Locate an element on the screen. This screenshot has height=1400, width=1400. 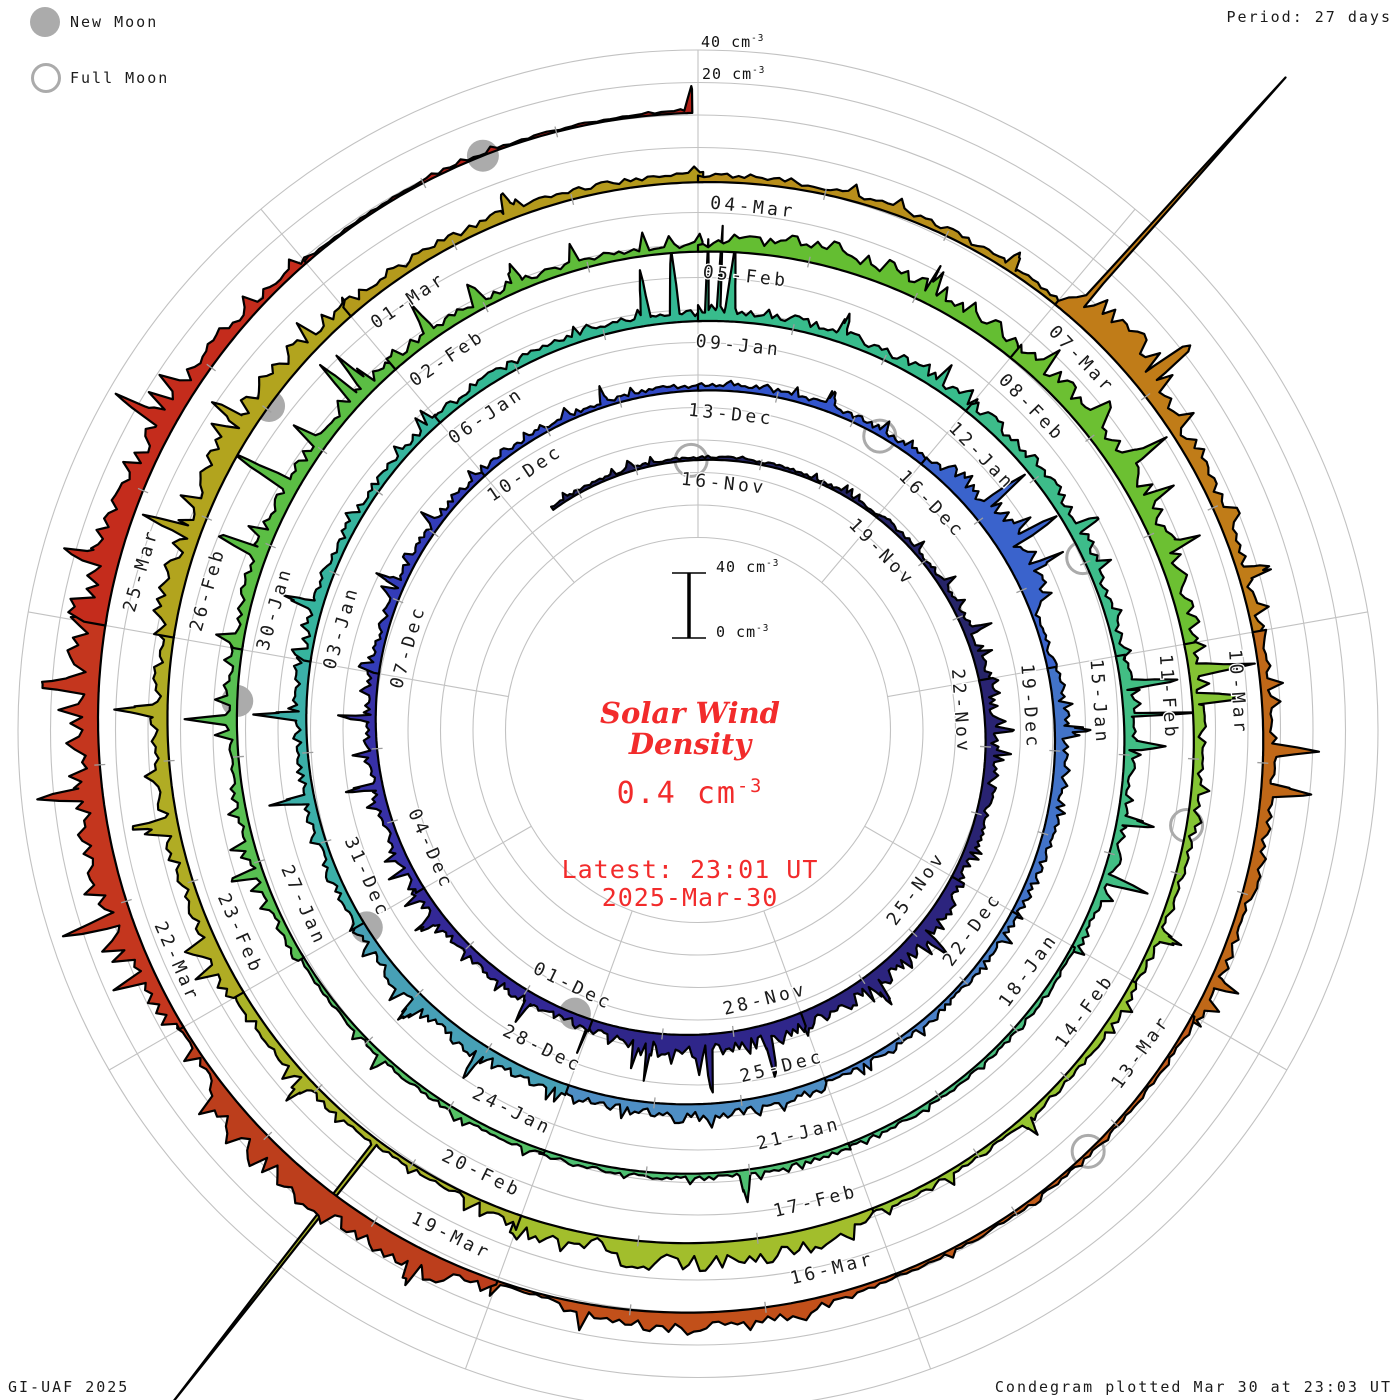
date-label: 05-Feb is located at coordinates (746, 277).